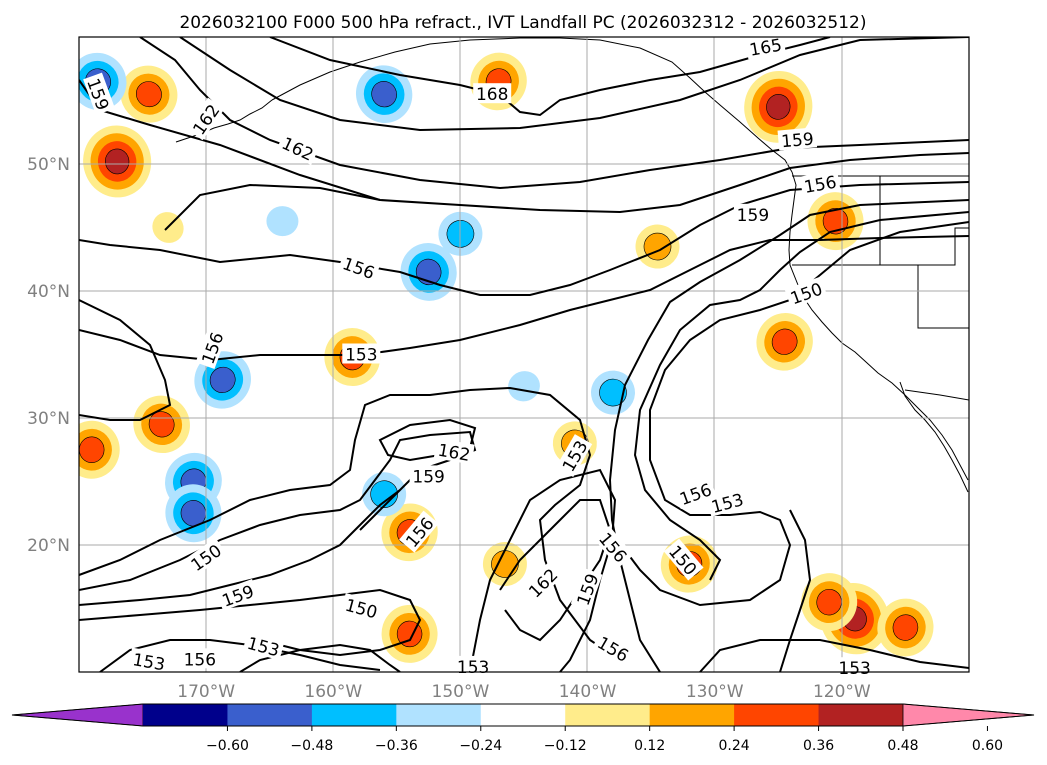 This screenshot has width=1047, height=765. I want to click on contour-line-159-tropic-b, so click(543, 570).